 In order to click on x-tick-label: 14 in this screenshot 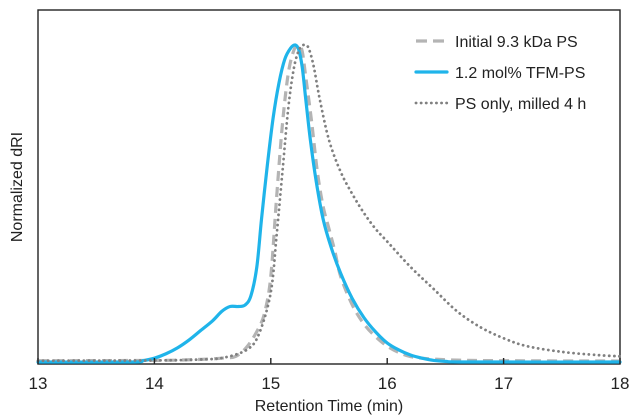, I will do `click(154, 383)`.